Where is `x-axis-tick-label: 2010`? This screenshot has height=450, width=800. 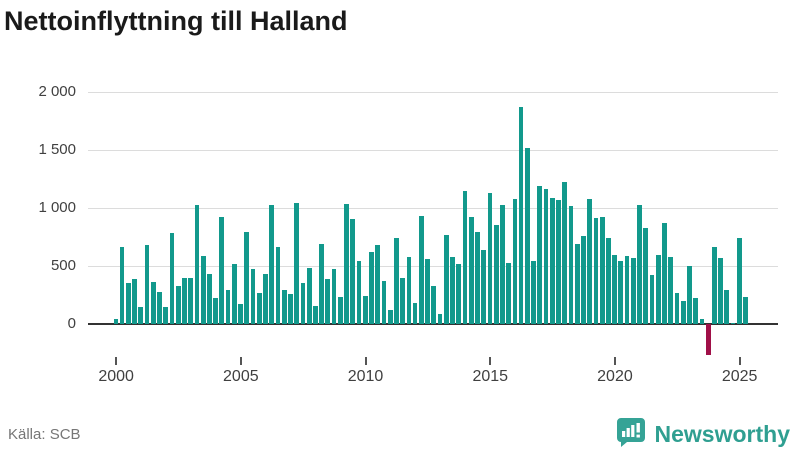
x-axis-tick-label: 2010 is located at coordinates (365, 376).